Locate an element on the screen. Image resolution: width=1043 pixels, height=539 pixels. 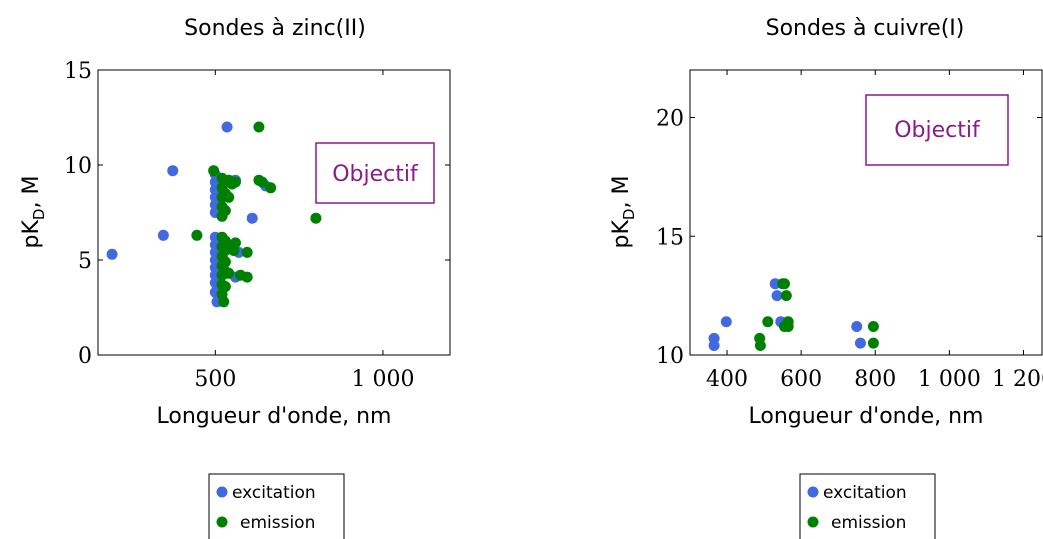
chart-title: Sondes à cuivre(I) is located at coordinates (865, 28).